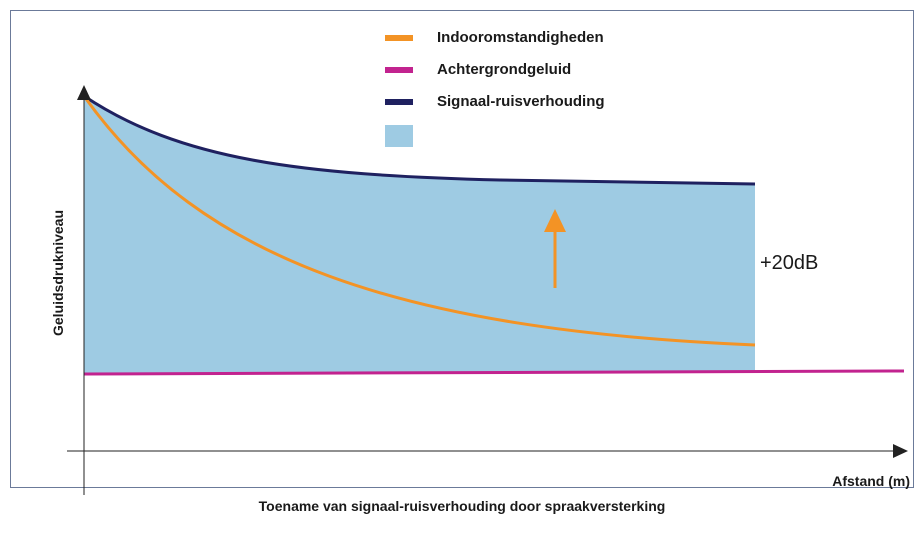 The width and height of the screenshot is (924, 538). I want to click on y-axis-arrow, so click(84, 92).